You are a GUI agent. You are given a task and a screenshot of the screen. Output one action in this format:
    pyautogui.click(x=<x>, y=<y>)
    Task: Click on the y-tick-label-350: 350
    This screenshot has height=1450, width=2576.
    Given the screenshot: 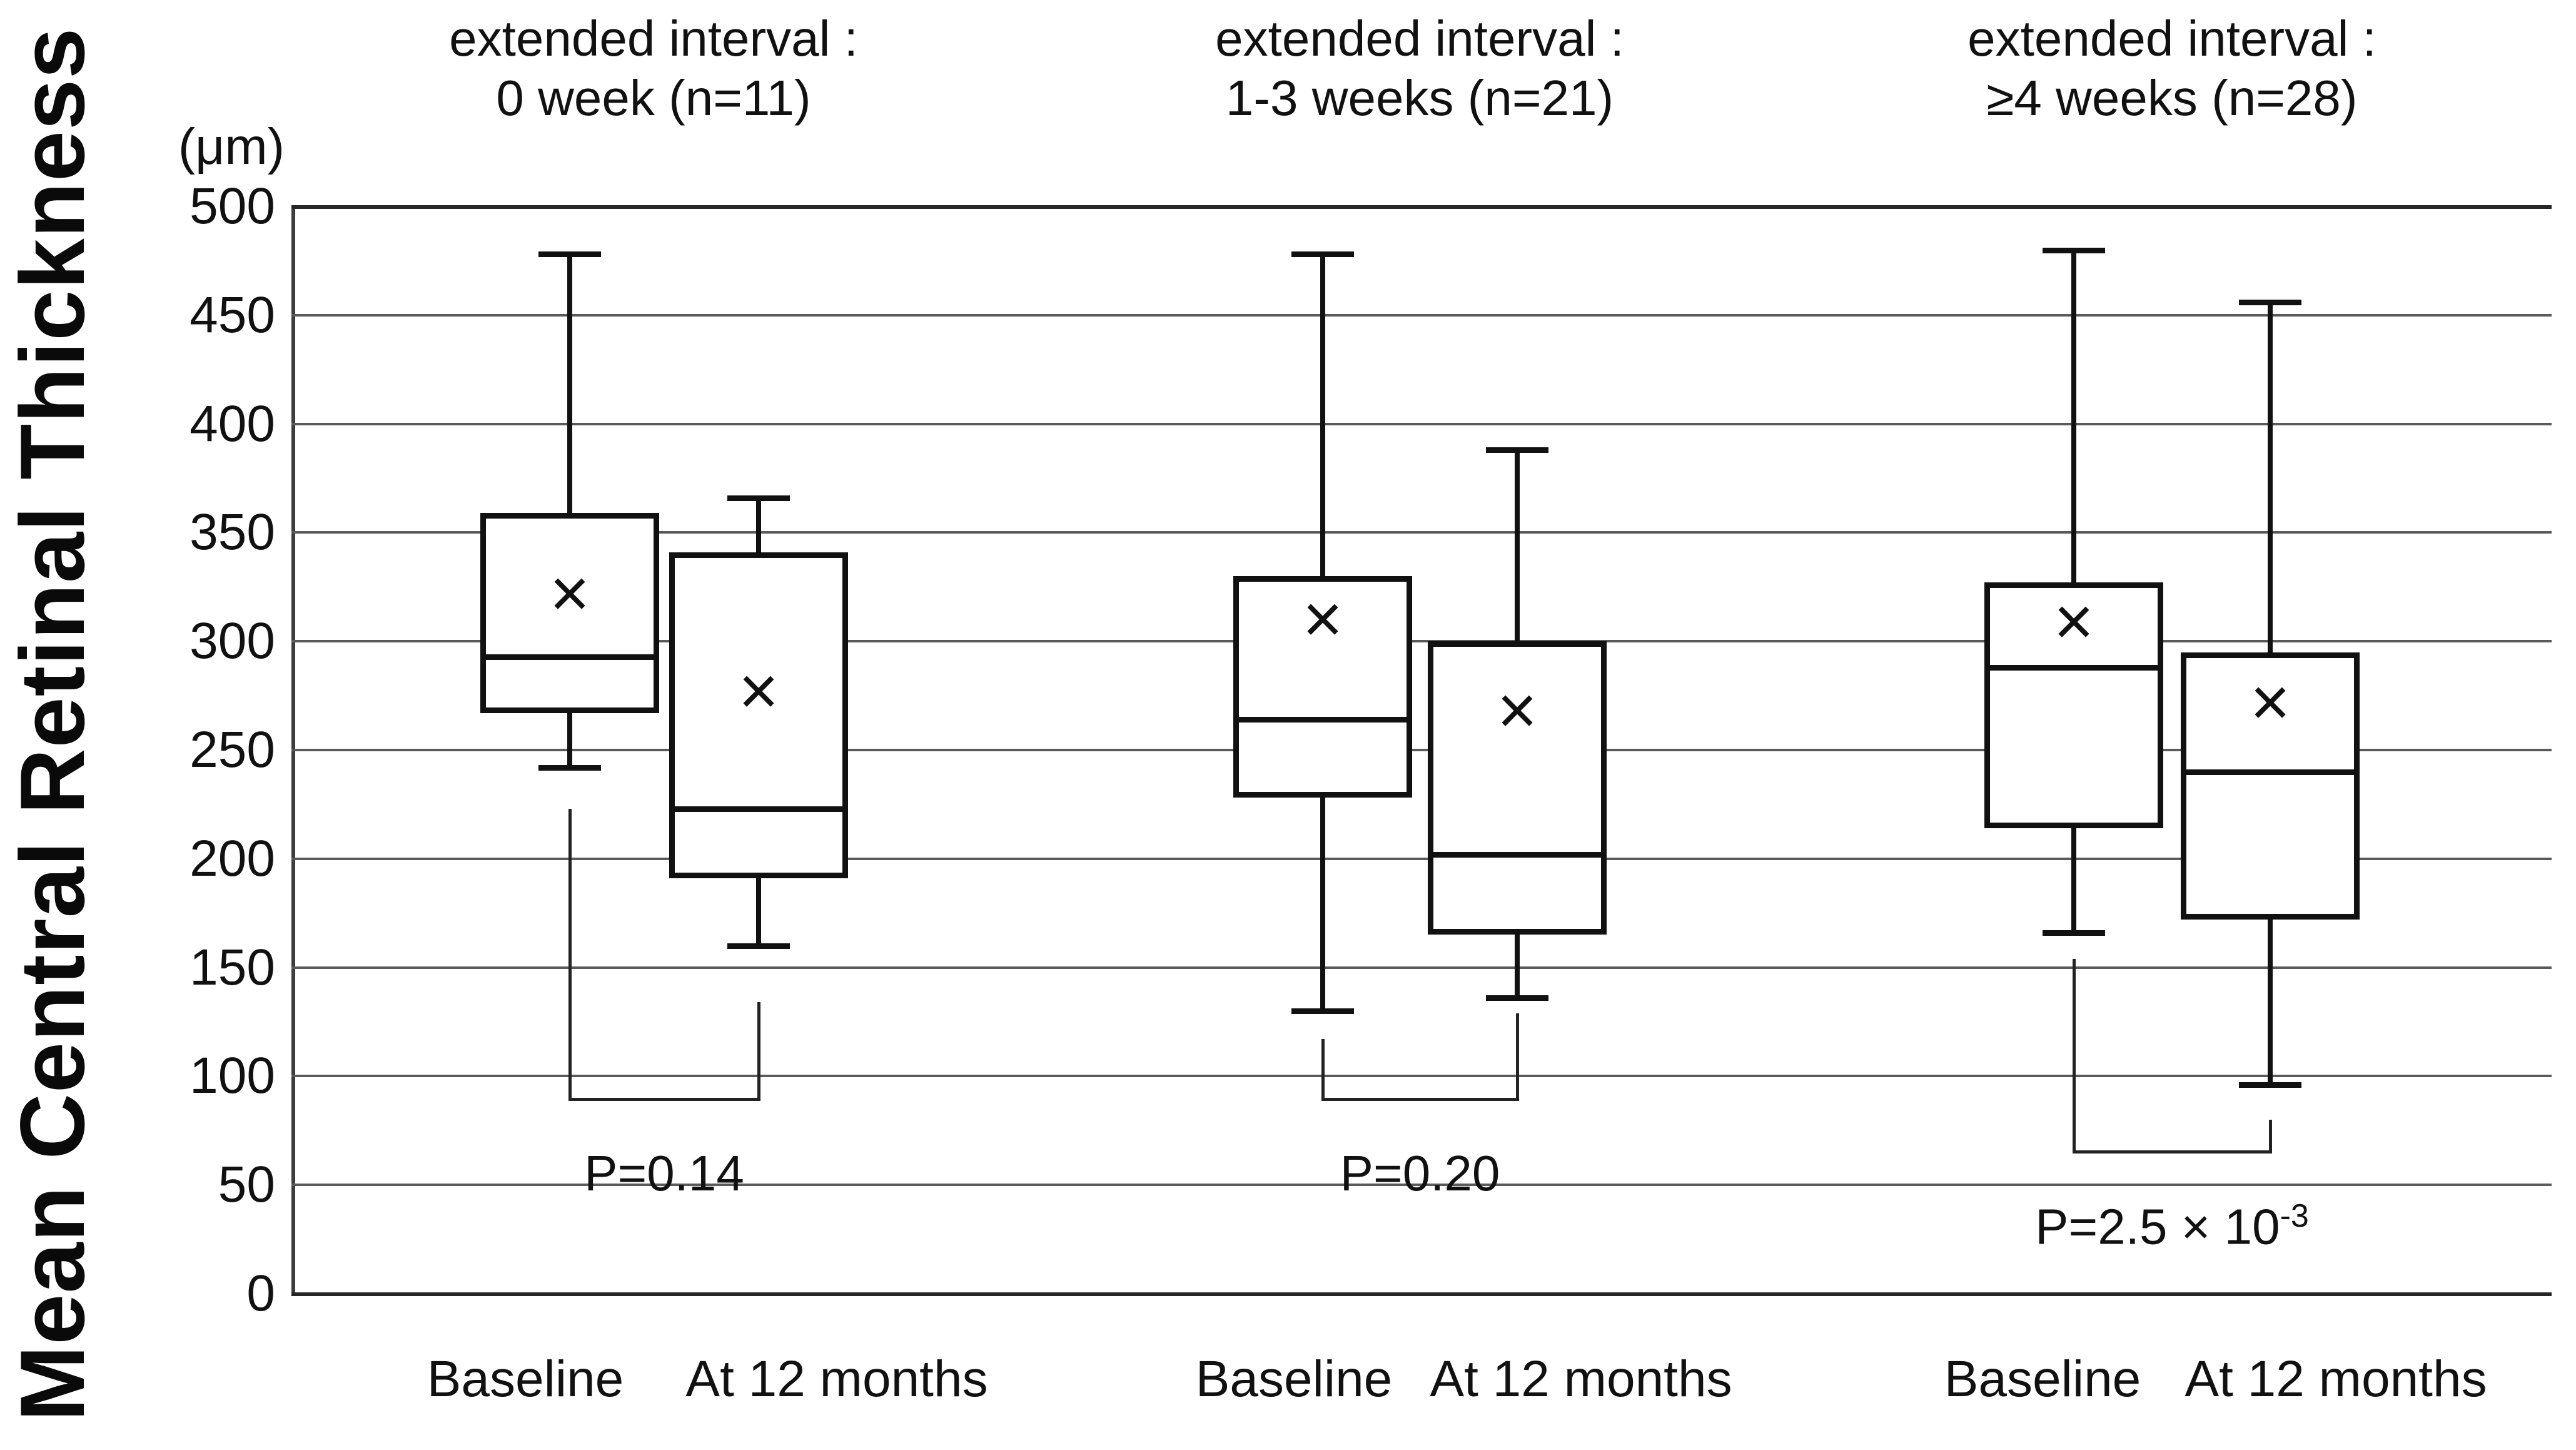 What is the action you would take?
    pyautogui.click(x=232, y=533)
    